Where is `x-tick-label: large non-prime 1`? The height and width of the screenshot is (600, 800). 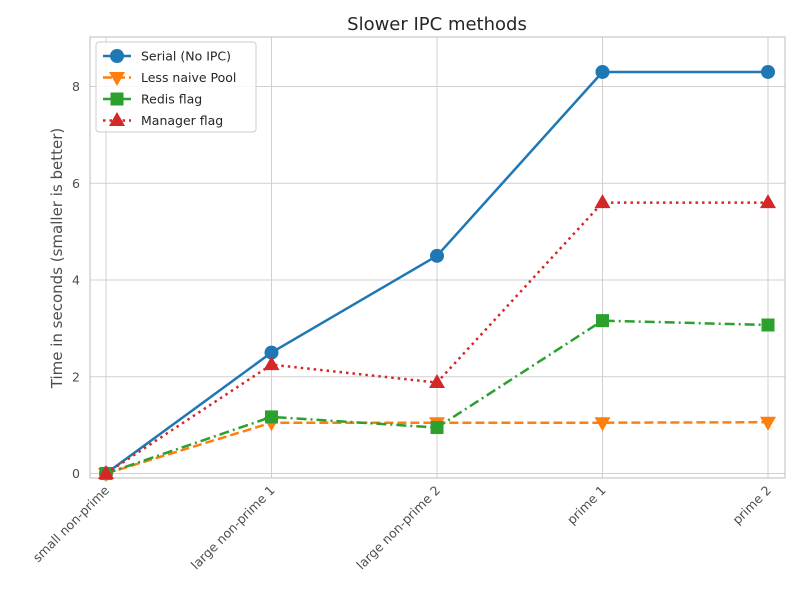
x-tick-label: large non-prime 1 is located at coordinates (233, 528).